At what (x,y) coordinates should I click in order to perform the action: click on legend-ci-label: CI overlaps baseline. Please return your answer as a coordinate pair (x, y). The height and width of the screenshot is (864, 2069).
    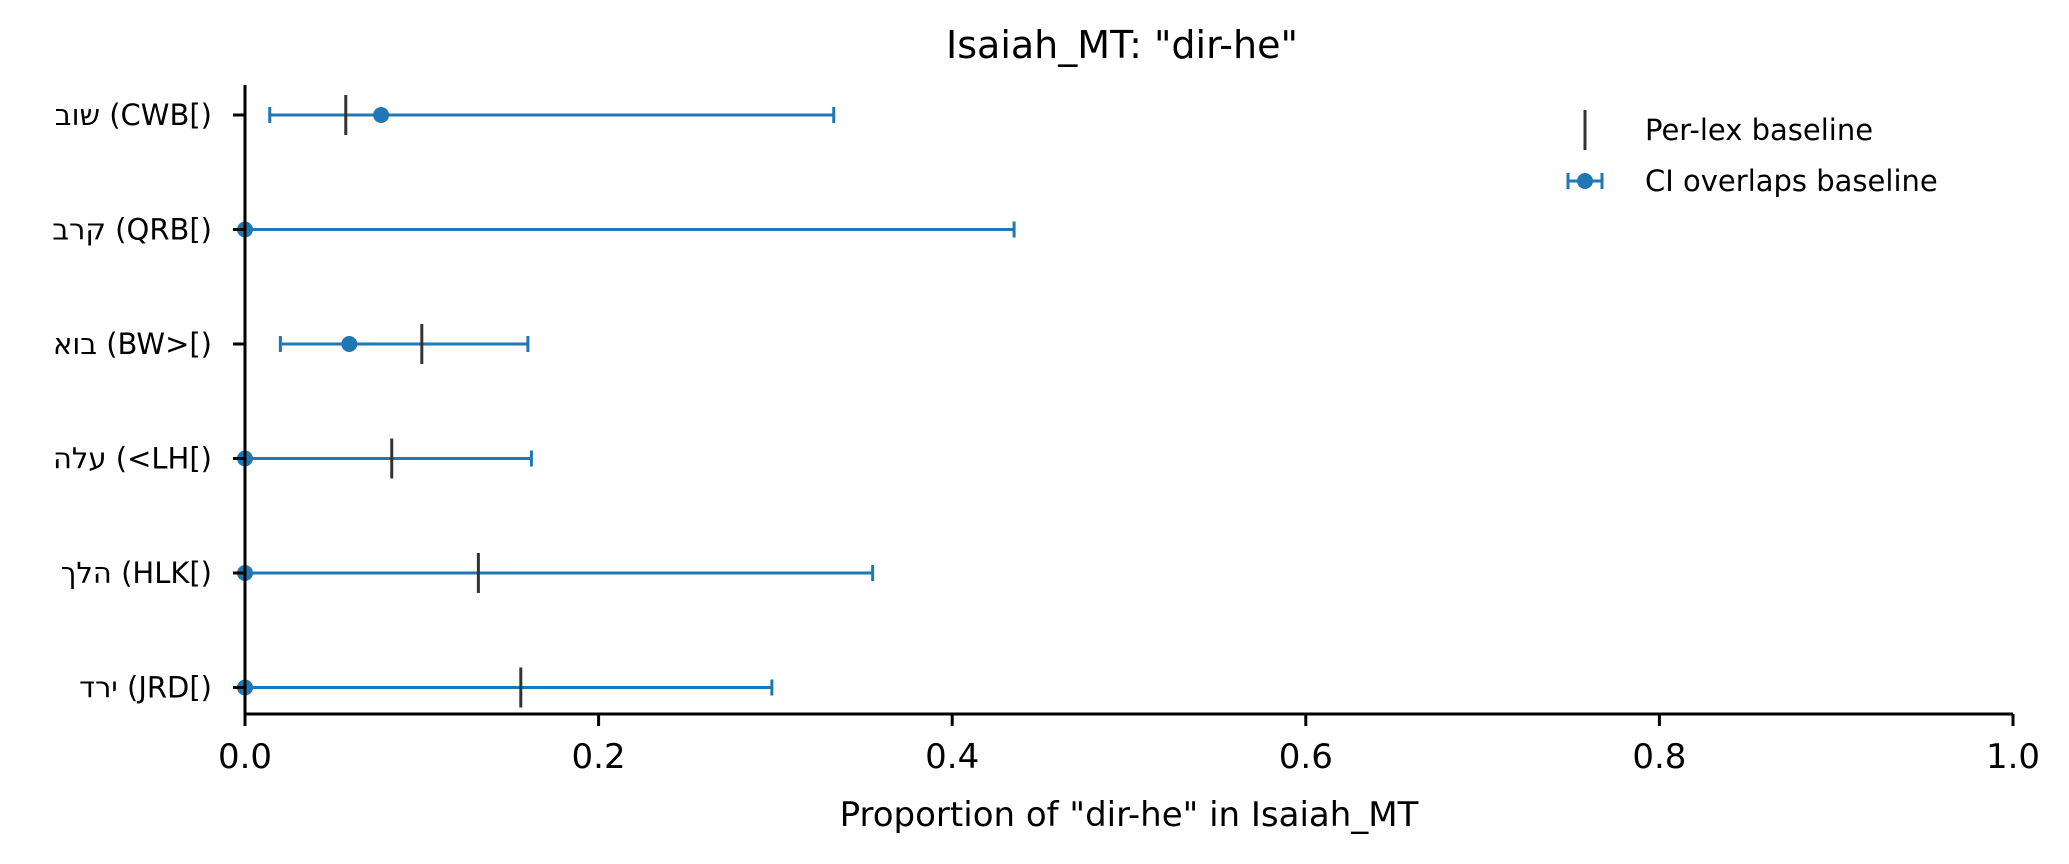
    Looking at the image, I should click on (1791, 181).